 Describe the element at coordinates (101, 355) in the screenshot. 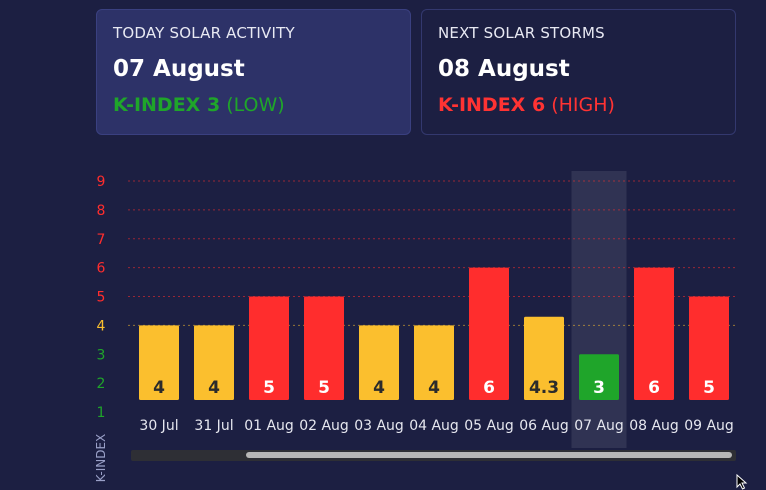

I see `y-tick-label: 3` at that location.